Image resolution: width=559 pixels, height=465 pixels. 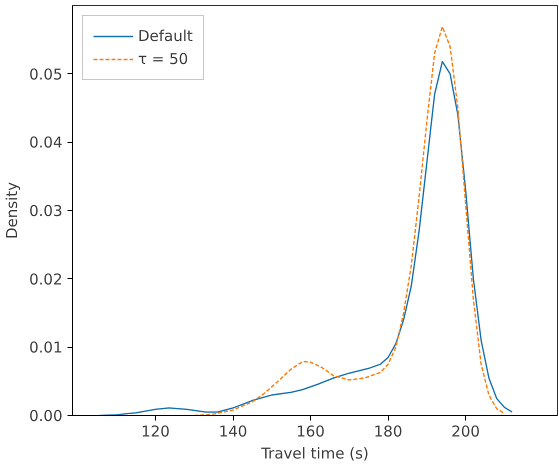 What do you see at coordinates (46, 211) in the screenshot?
I see `y-tick-label: 0.03` at bounding box center [46, 211].